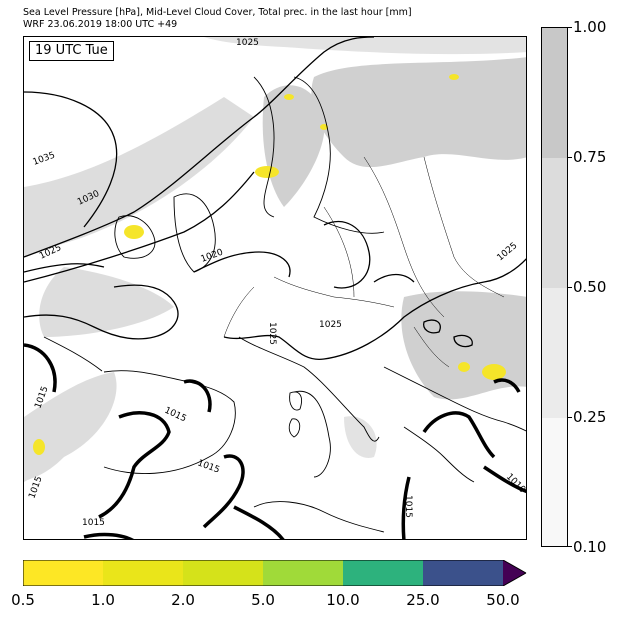 The height and width of the screenshot is (621, 618). What do you see at coordinates (590, 547) in the screenshot?
I see `cloud-colorbar-tick-label: 0.10` at bounding box center [590, 547].